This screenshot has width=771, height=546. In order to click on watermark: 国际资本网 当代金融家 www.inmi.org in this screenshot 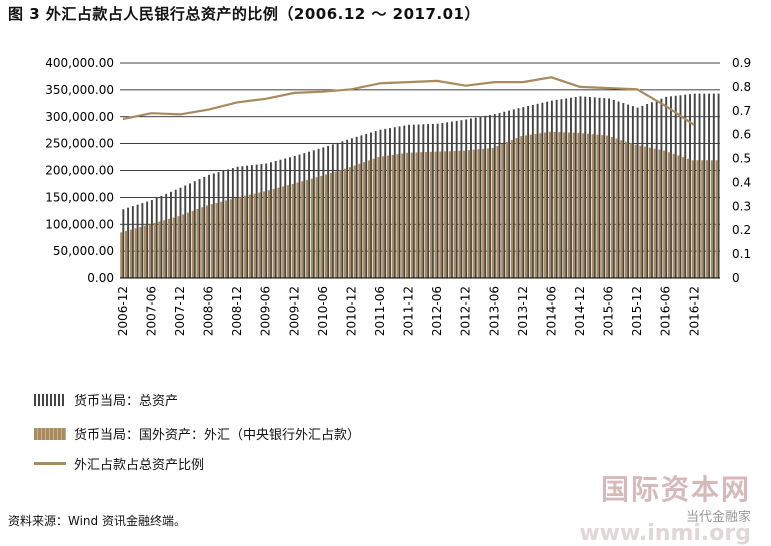, I will do `click(665, 507)`.